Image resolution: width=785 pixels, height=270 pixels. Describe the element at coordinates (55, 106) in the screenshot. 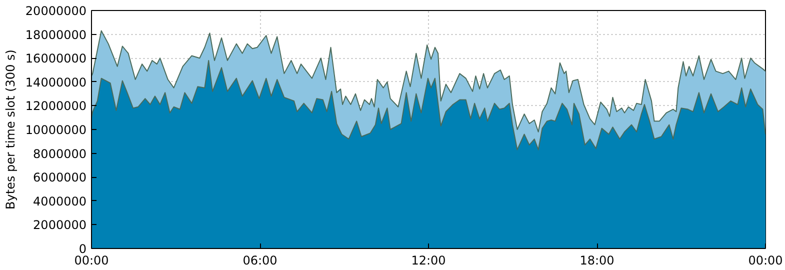

I see `y-tick-label: 12000000` at that location.